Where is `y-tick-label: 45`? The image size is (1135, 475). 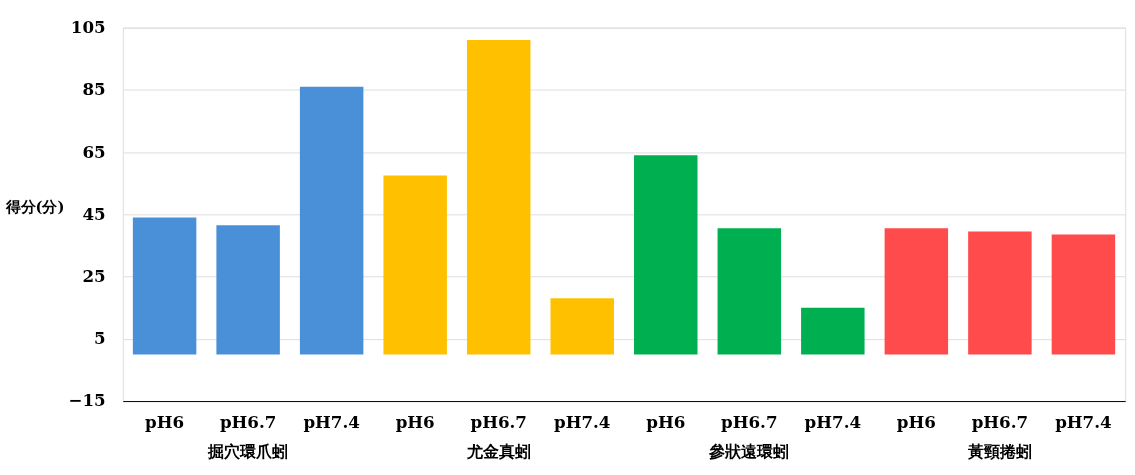 y-tick-label: 45 is located at coordinates (94, 213).